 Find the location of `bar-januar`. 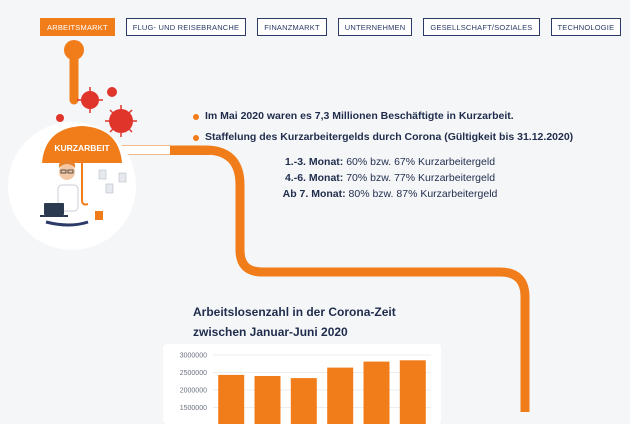

bar-januar is located at coordinates (231, 399).